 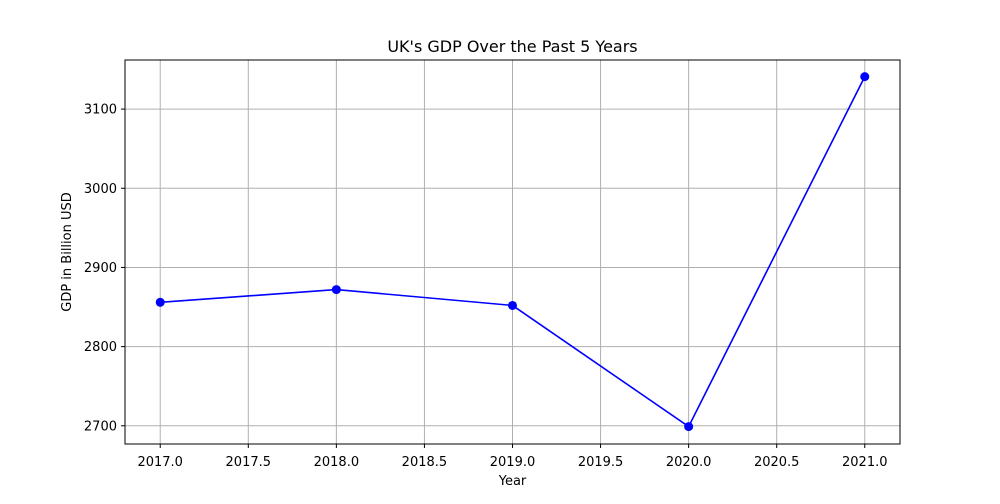 I want to click on x-tick-label: 2017.0, so click(x=160, y=462).